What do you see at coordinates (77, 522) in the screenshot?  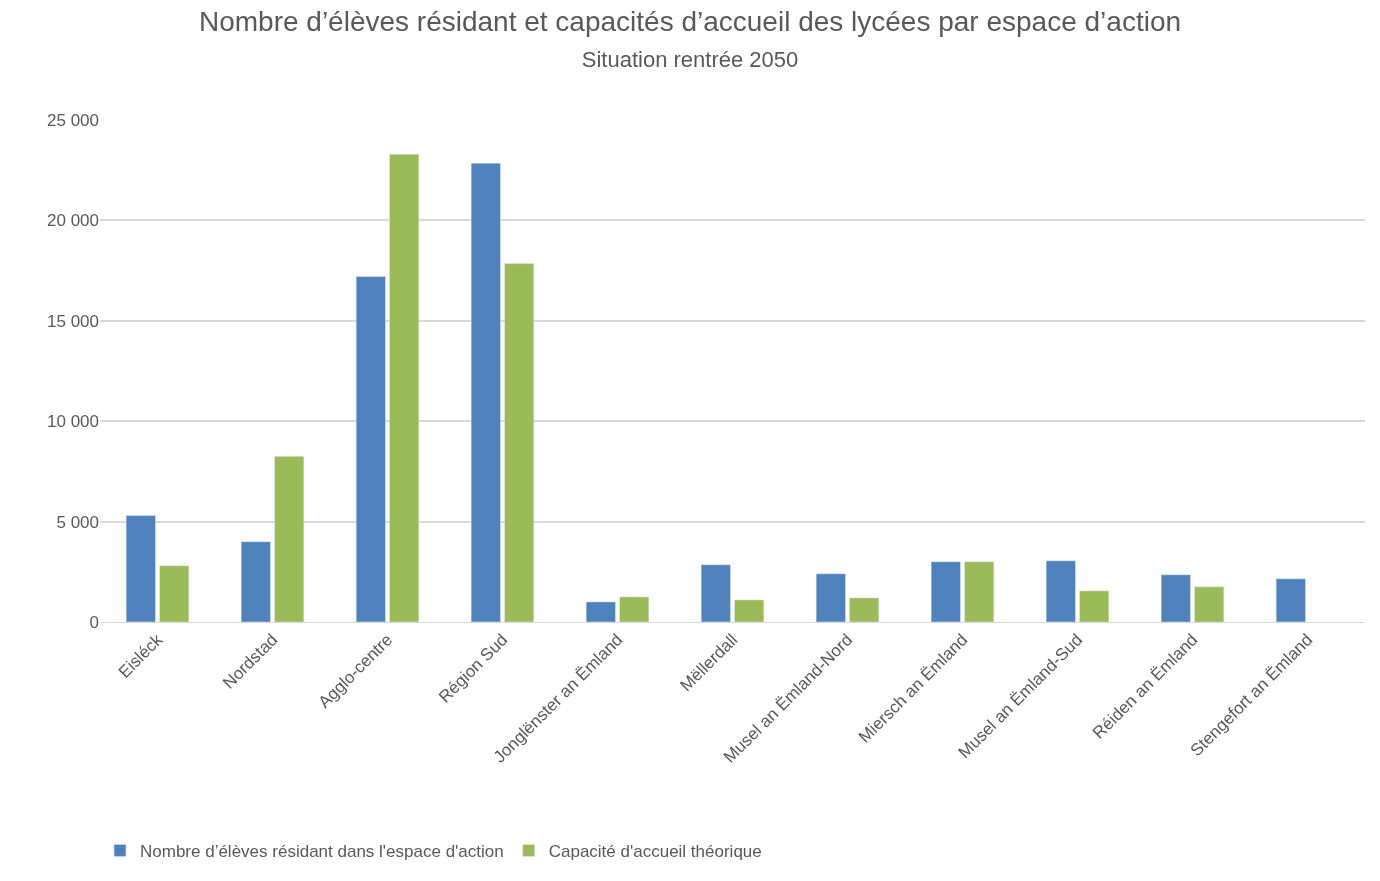 I see `y-tick-label: 5 000` at bounding box center [77, 522].